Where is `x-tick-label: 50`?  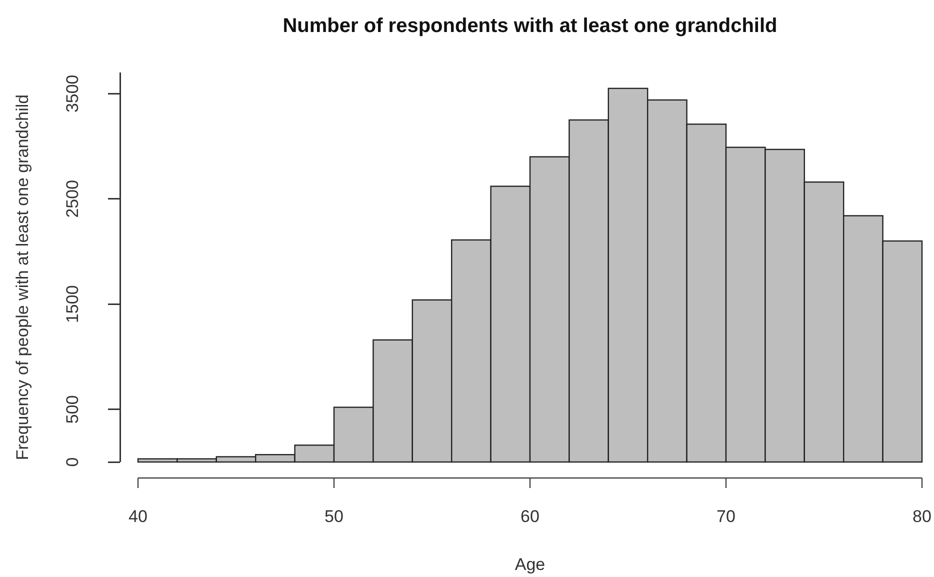
x-tick-label: 50 is located at coordinates (334, 516).